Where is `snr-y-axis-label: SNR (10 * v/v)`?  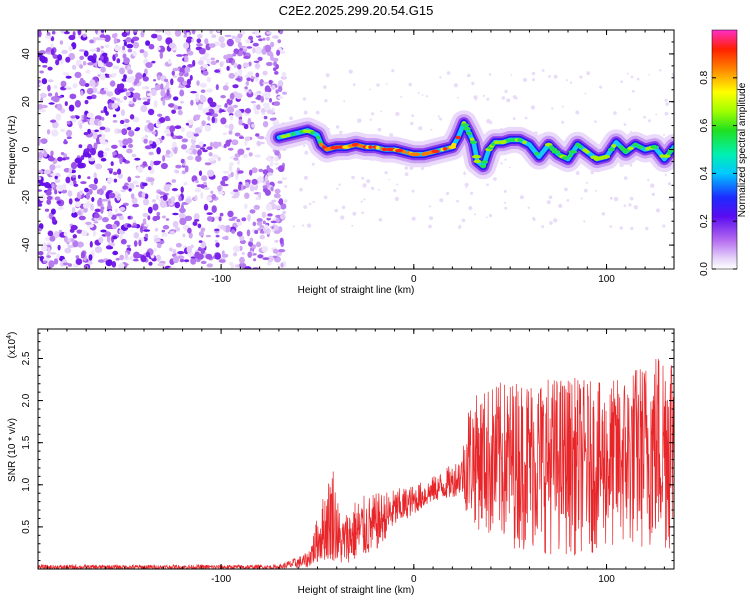
snr-y-axis-label: SNR (10 * v/v) is located at coordinates (12, 450).